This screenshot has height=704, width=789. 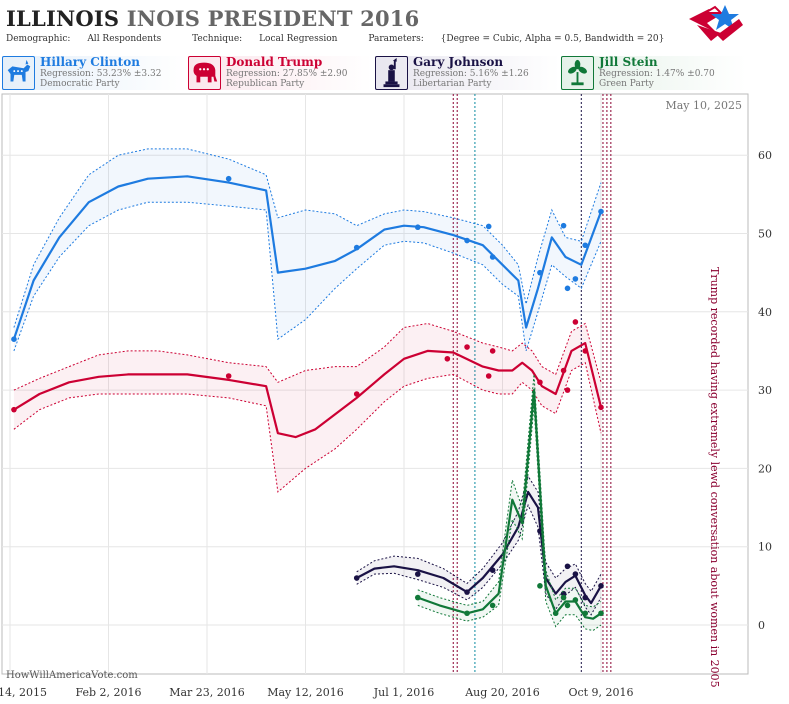 What do you see at coordinates (657, 74) in the screenshot?
I see `candidate-regression: Regression: 1.47% ±0.70` at bounding box center [657, 74].